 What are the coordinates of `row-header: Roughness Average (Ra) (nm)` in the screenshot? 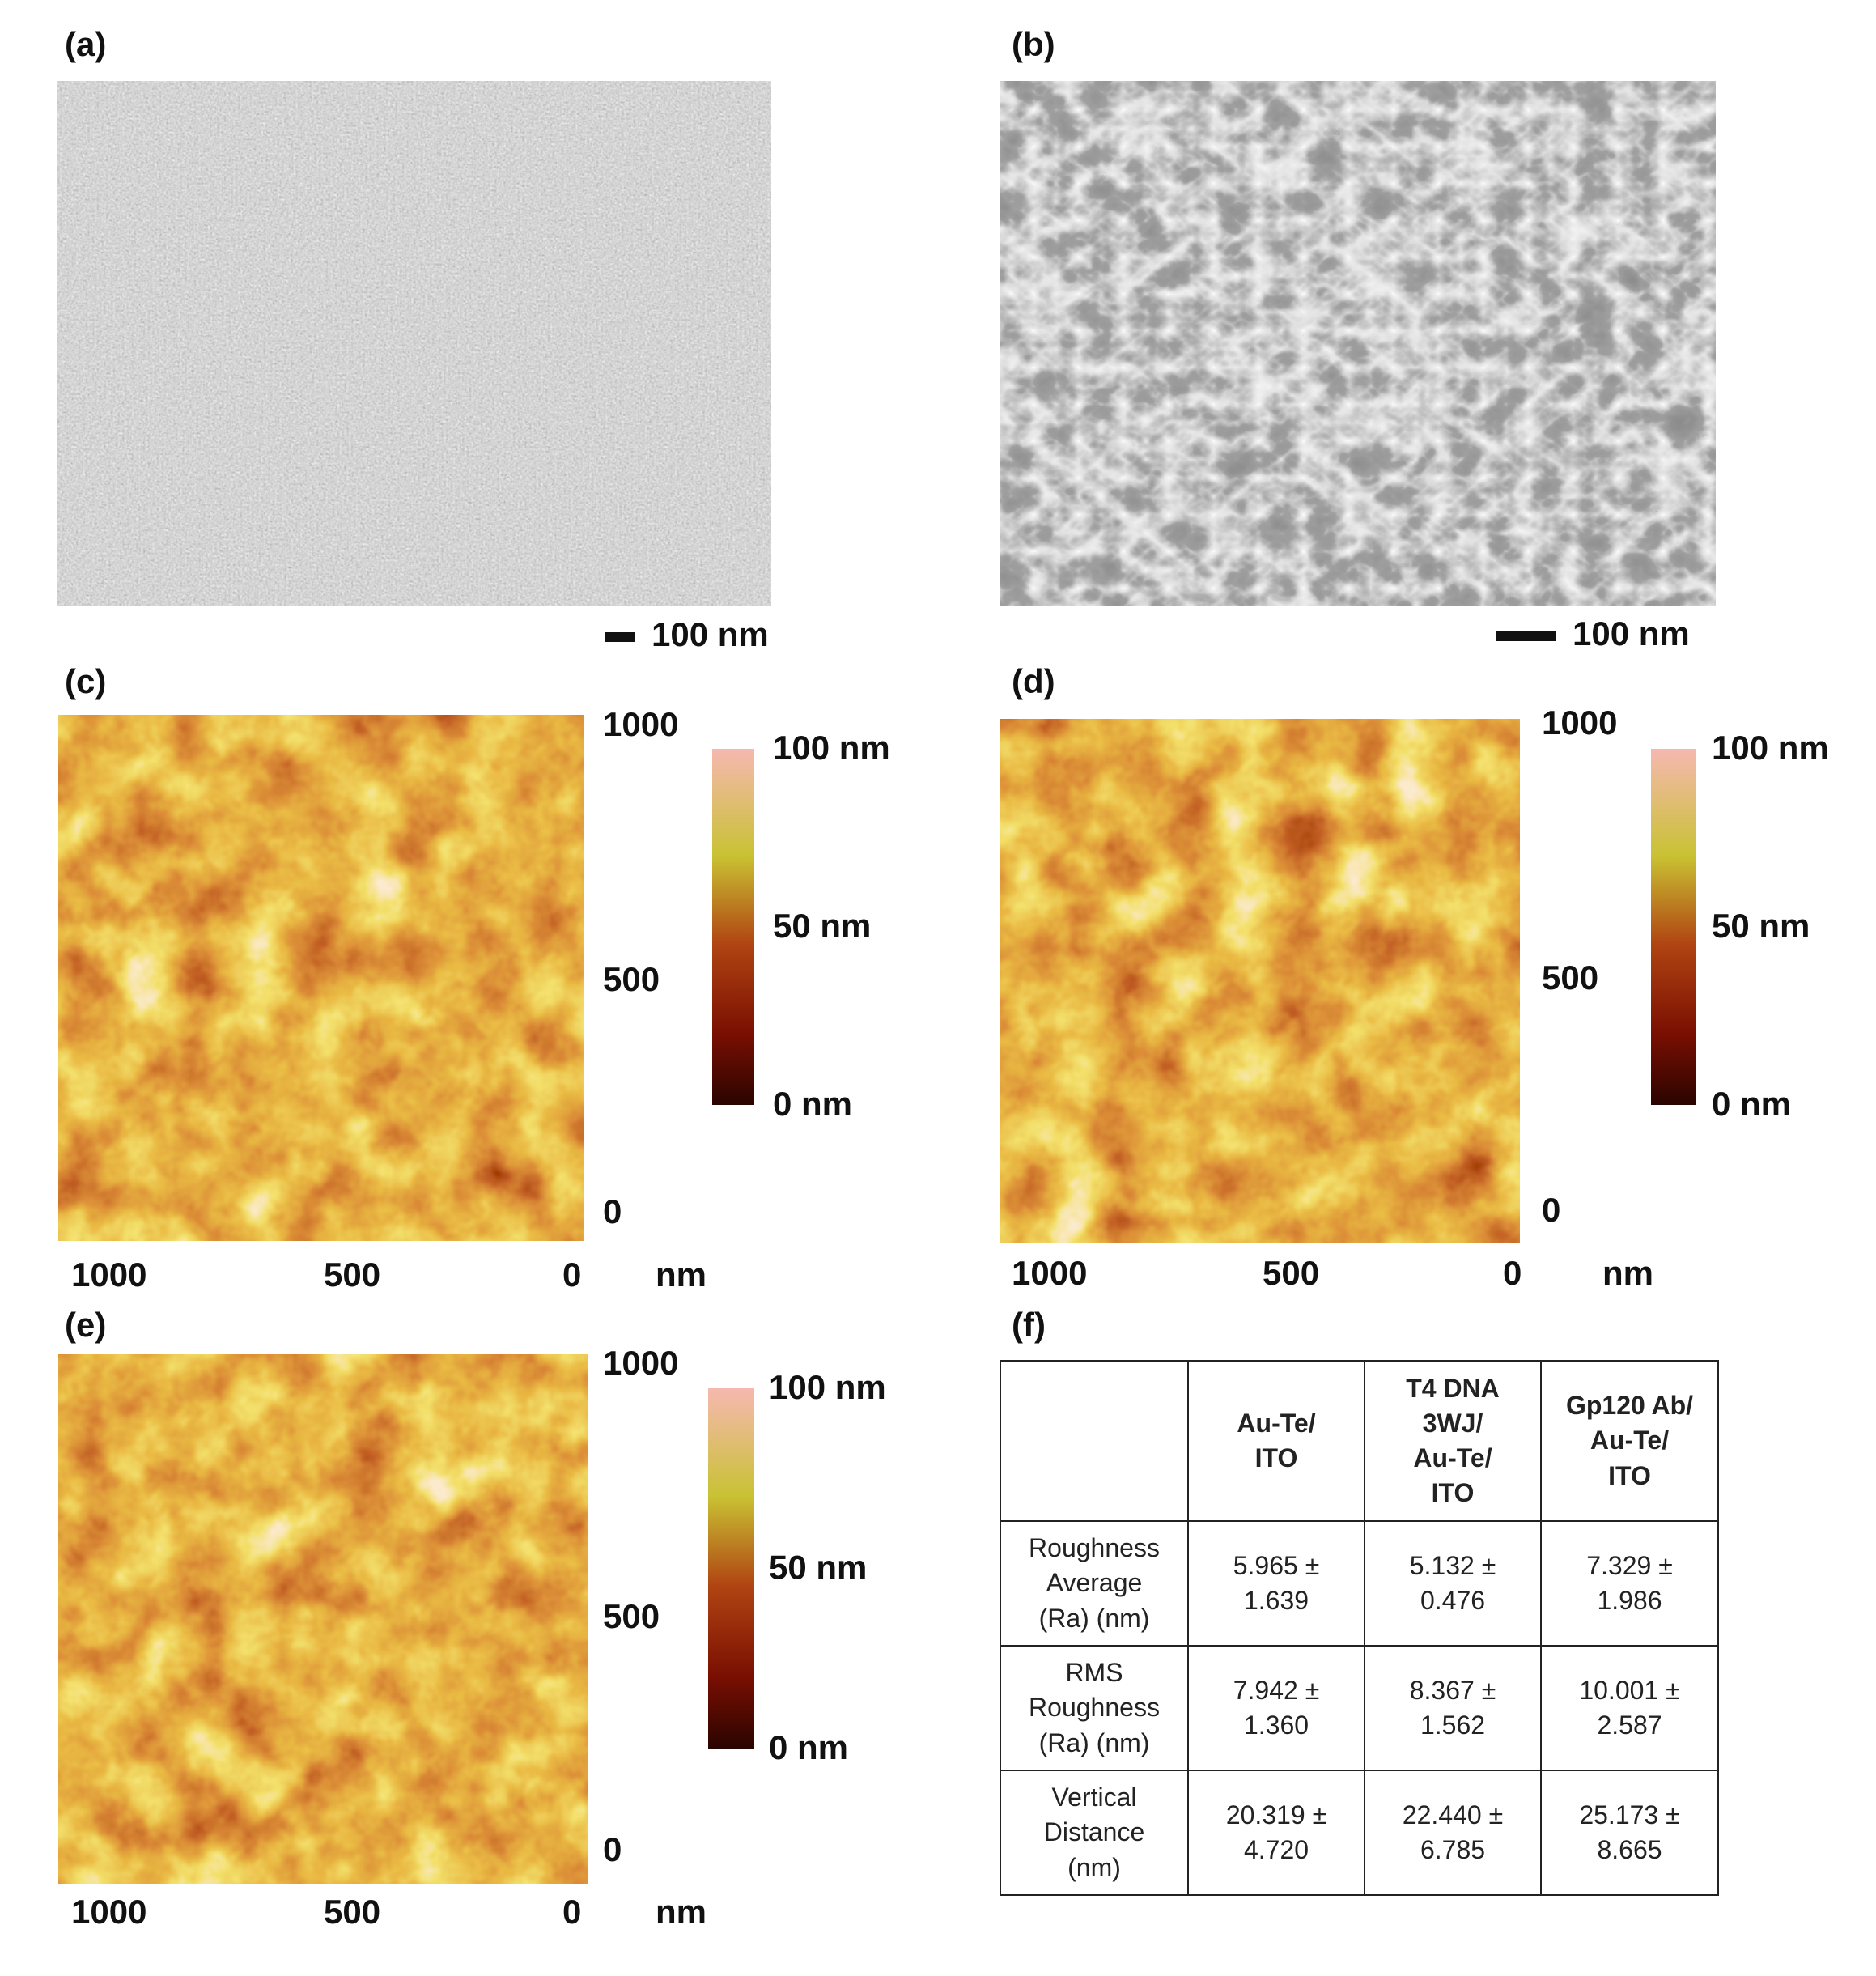 It's located at (1094, 1583).